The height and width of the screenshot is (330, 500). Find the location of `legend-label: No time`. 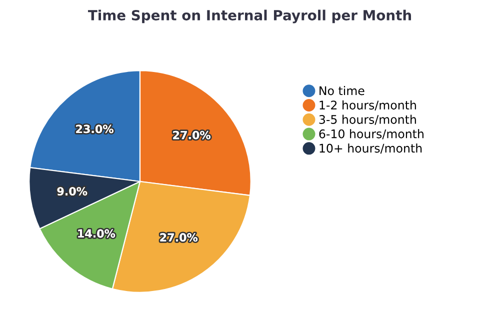

legend-label: No time is located at coordinates (342, 91).